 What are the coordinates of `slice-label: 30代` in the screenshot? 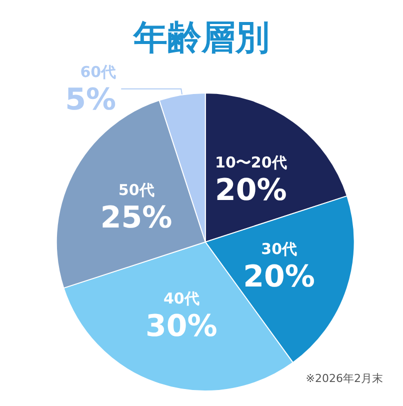 It's located at (279, 249).